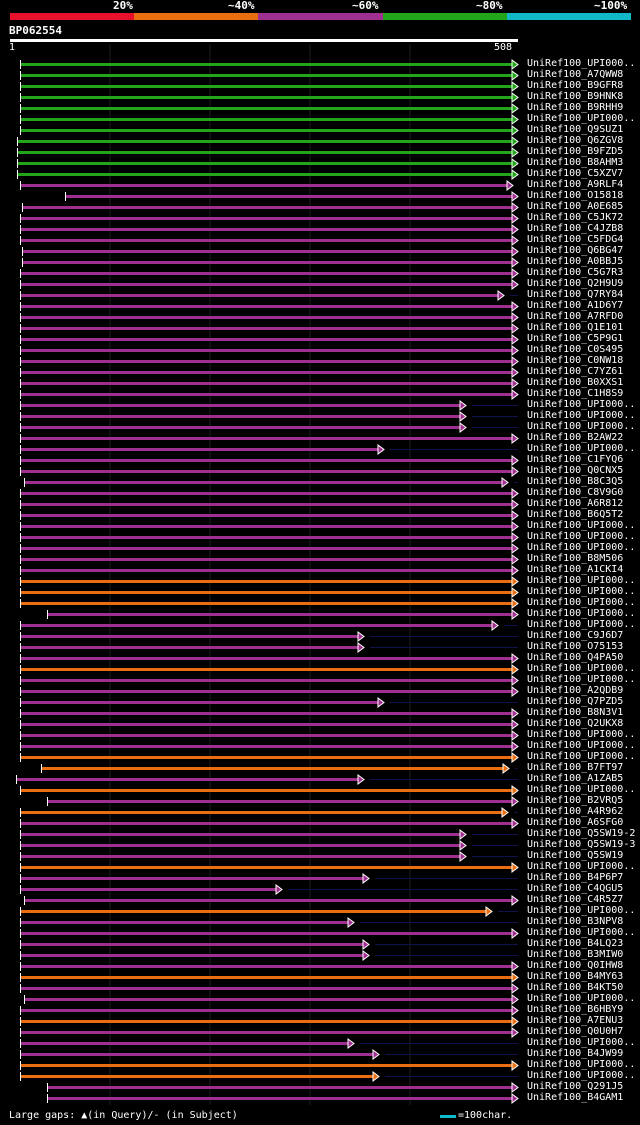  What do you see at coordinates (575, 305) in the screenshot?
I see `hit-label: UniRef100_A1D6Y7` at bounding box center [575, 305].